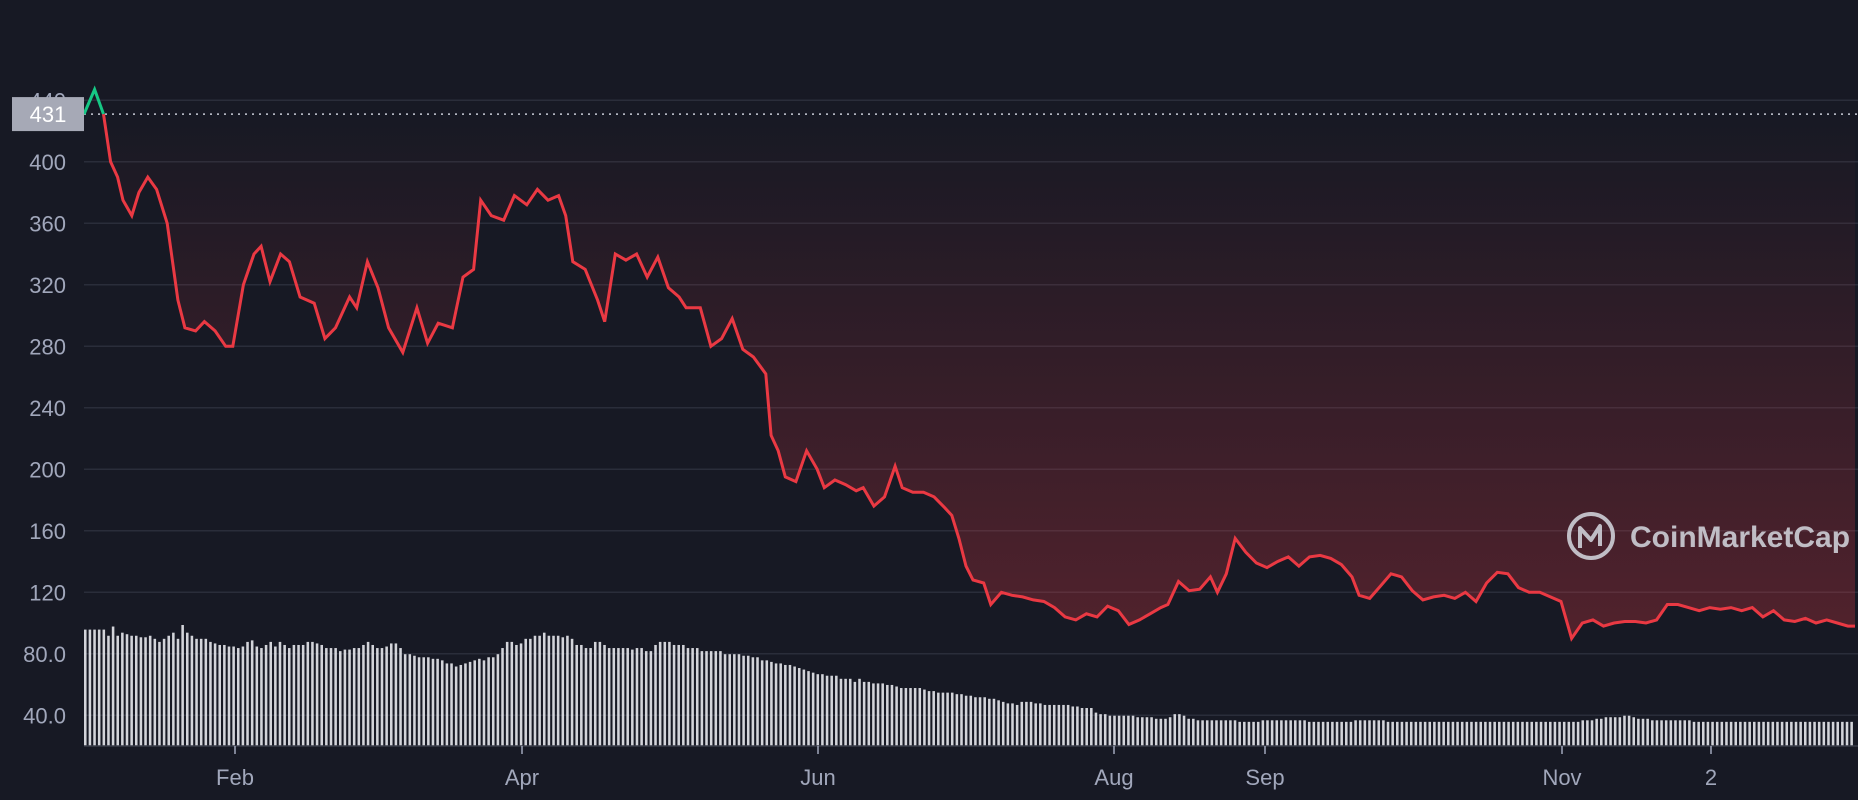 The image size is (1858, 800). I want to click on watermark-text: CoinMarketCap, so click(1740, 537).